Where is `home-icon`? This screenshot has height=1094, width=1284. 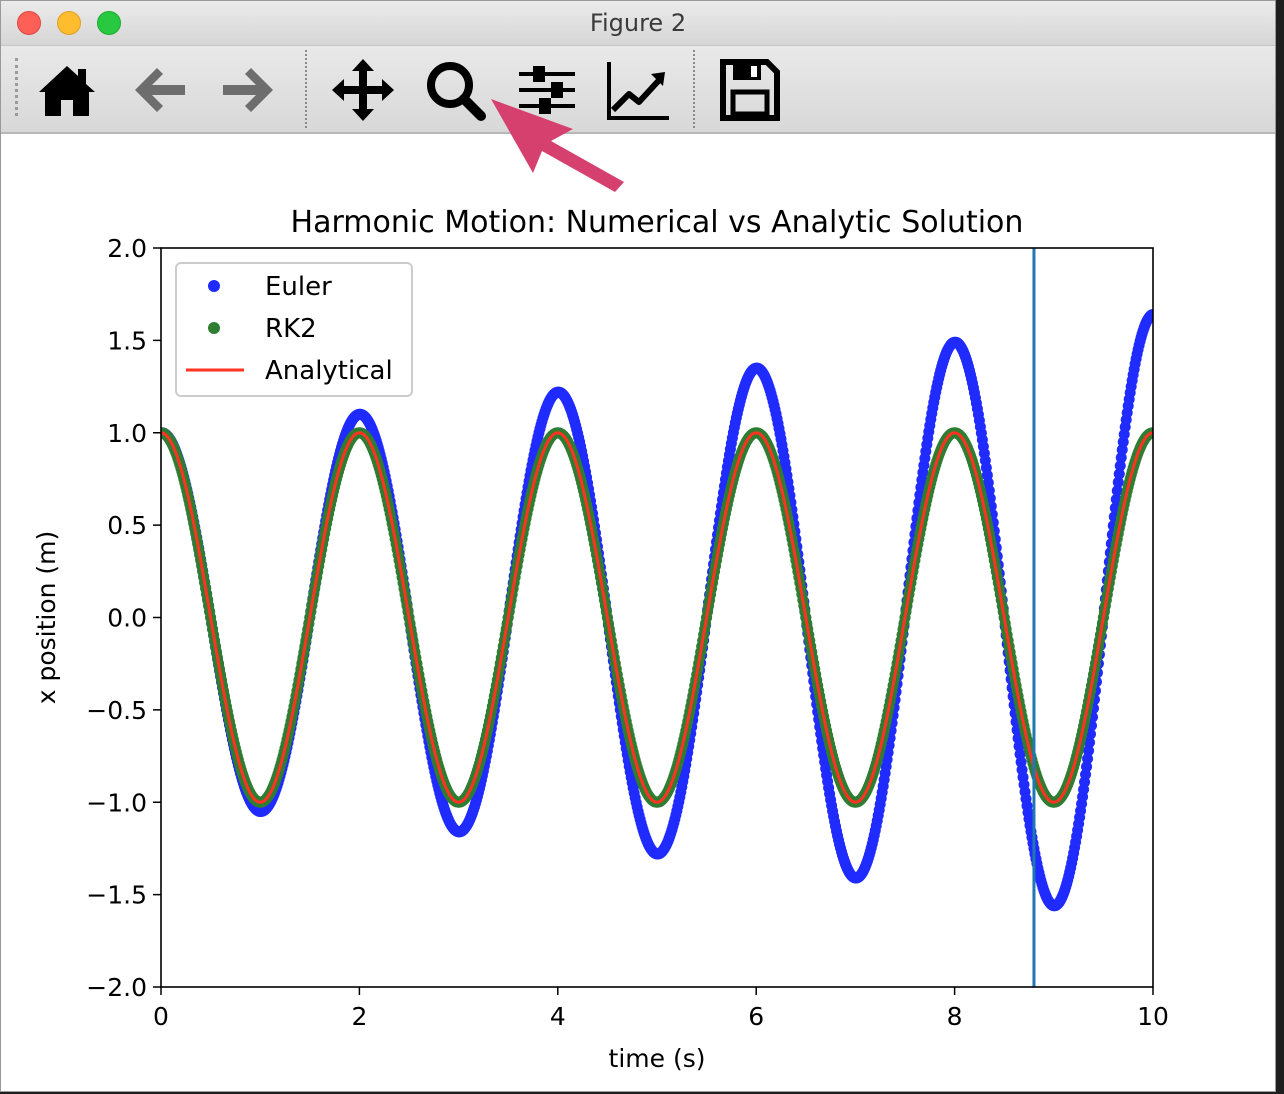
home-icon is located at coordinates (67, 91).